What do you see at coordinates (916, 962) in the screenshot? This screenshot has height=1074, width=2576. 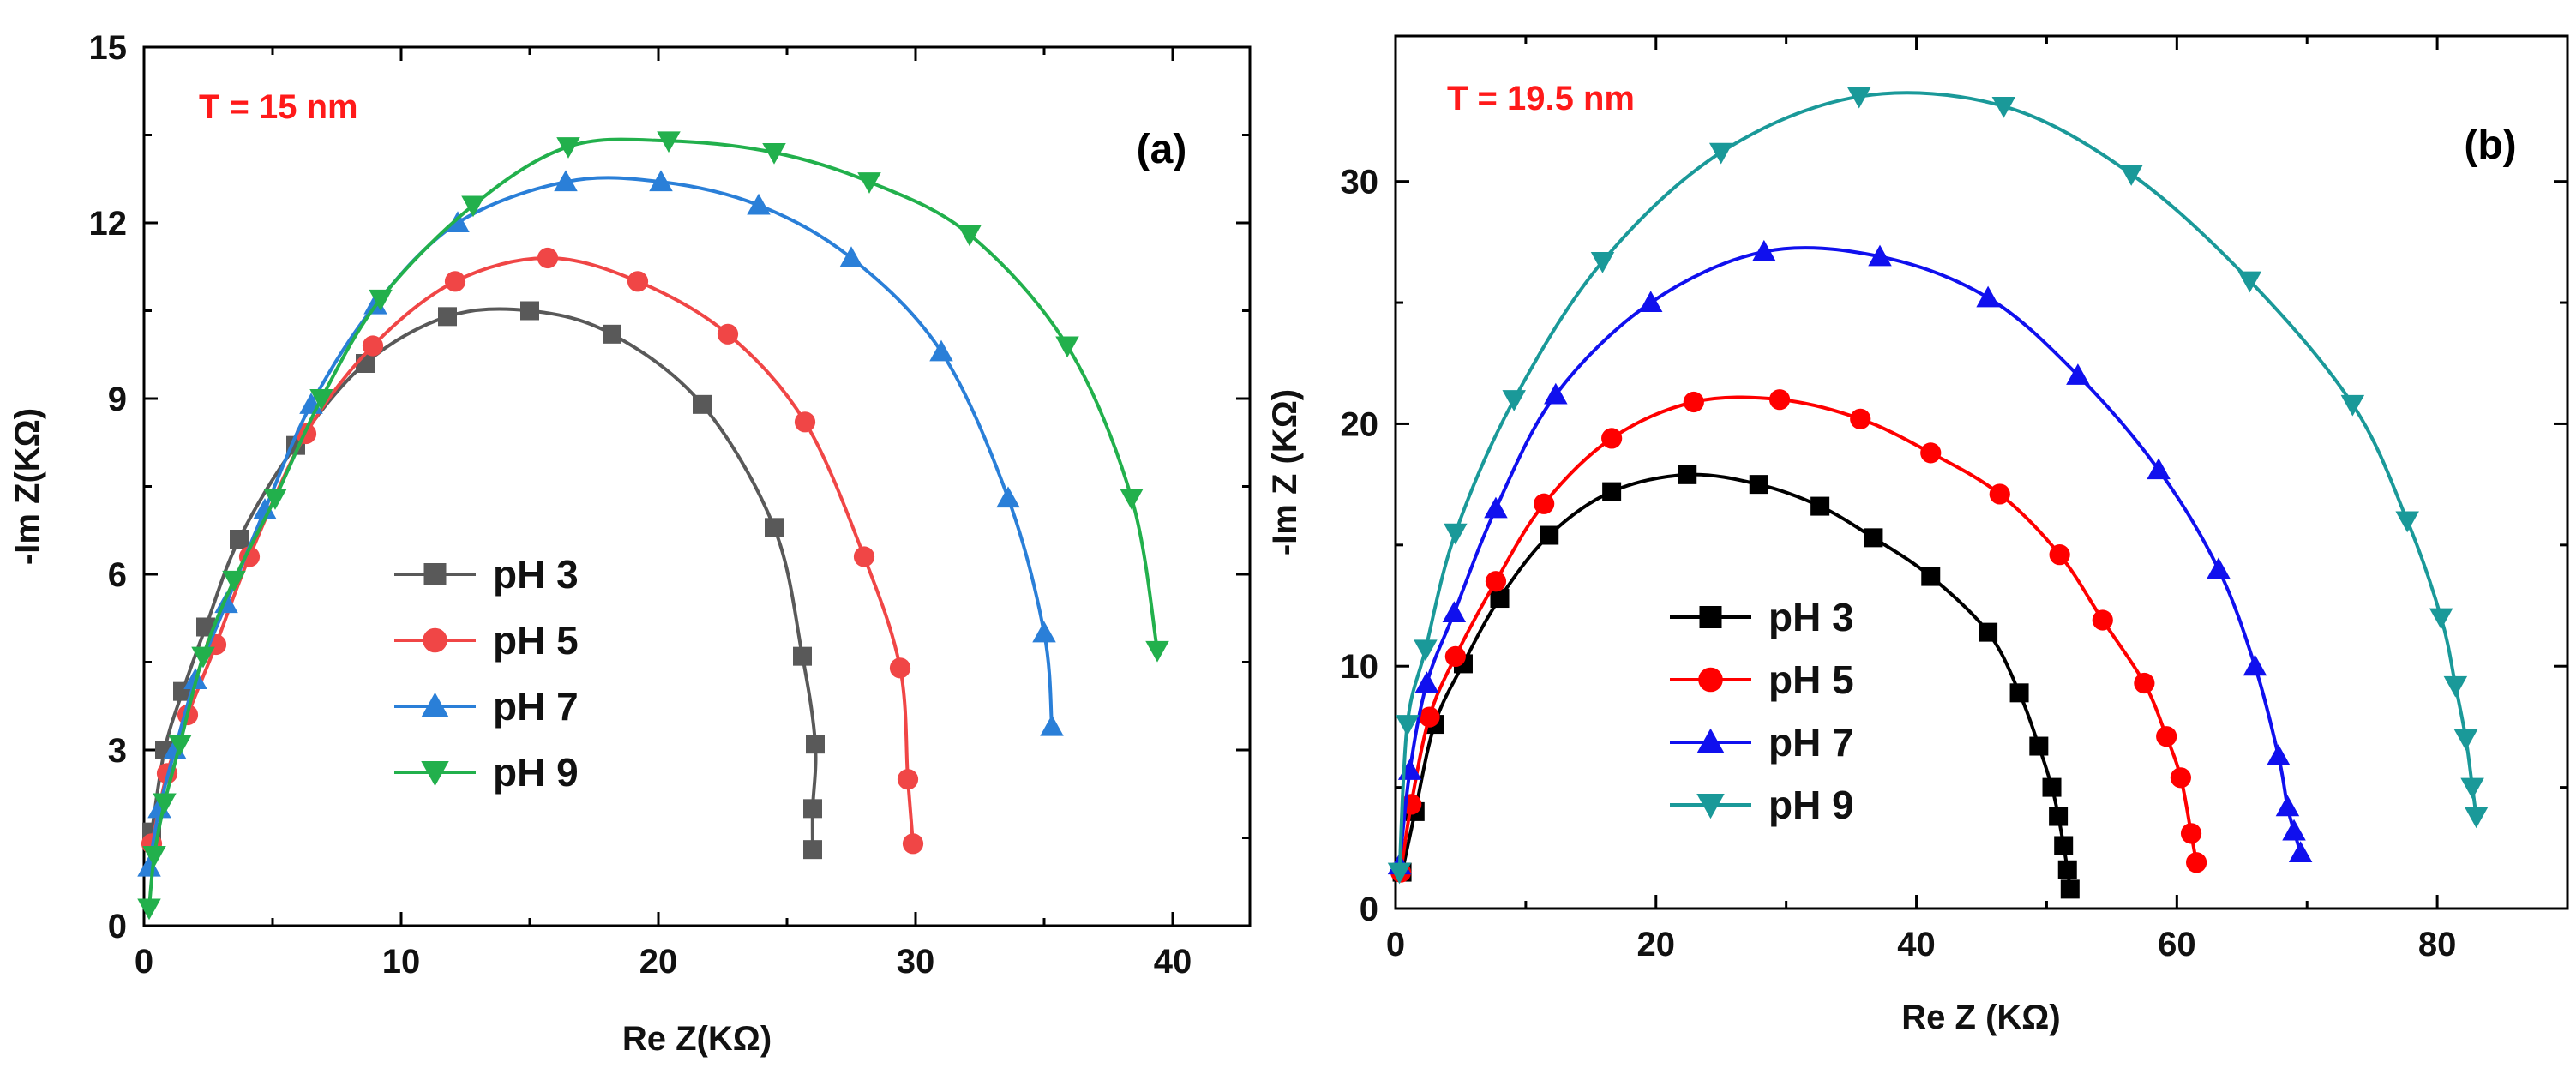 I see `x-tick-label: 30` at bounding box center [916, 962].